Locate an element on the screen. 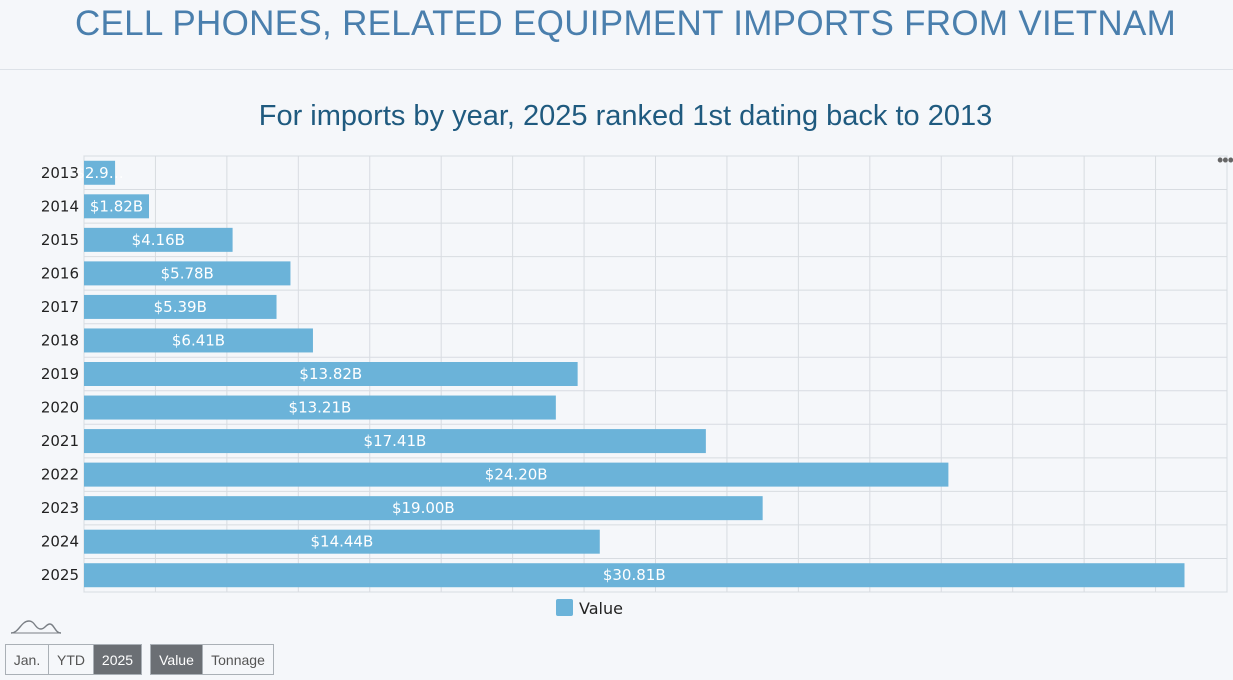  y-tick-label: 2024 is located at coordinates (60, 542).